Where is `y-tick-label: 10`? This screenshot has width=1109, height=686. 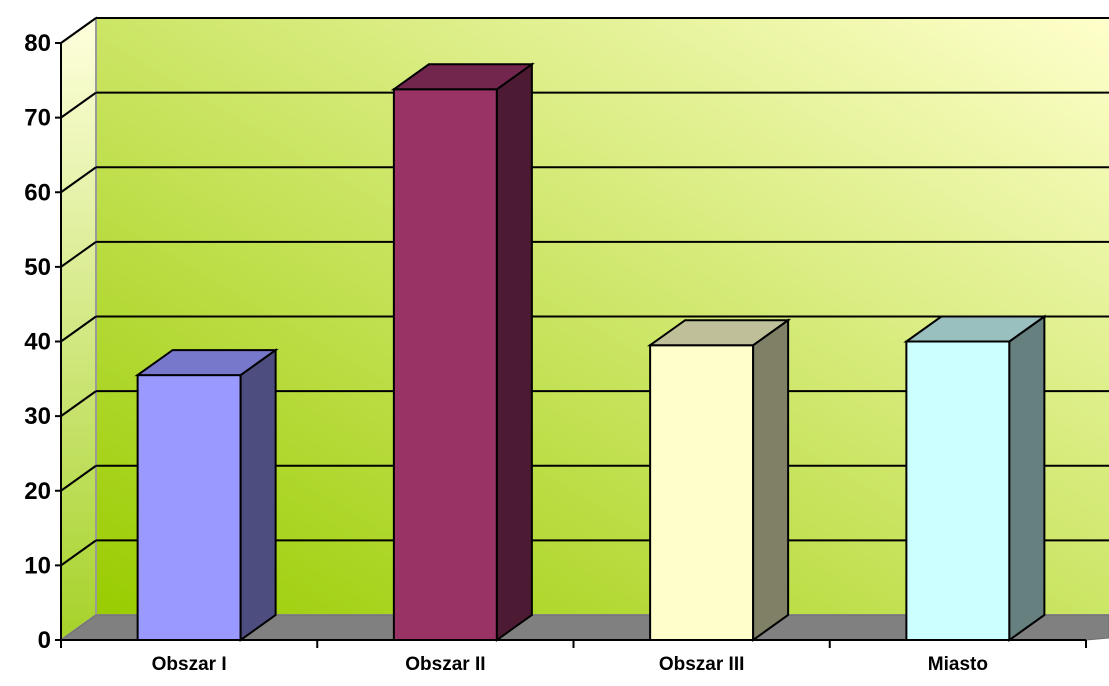
y-tick-label: 10 is located at coordinates (37, 565).